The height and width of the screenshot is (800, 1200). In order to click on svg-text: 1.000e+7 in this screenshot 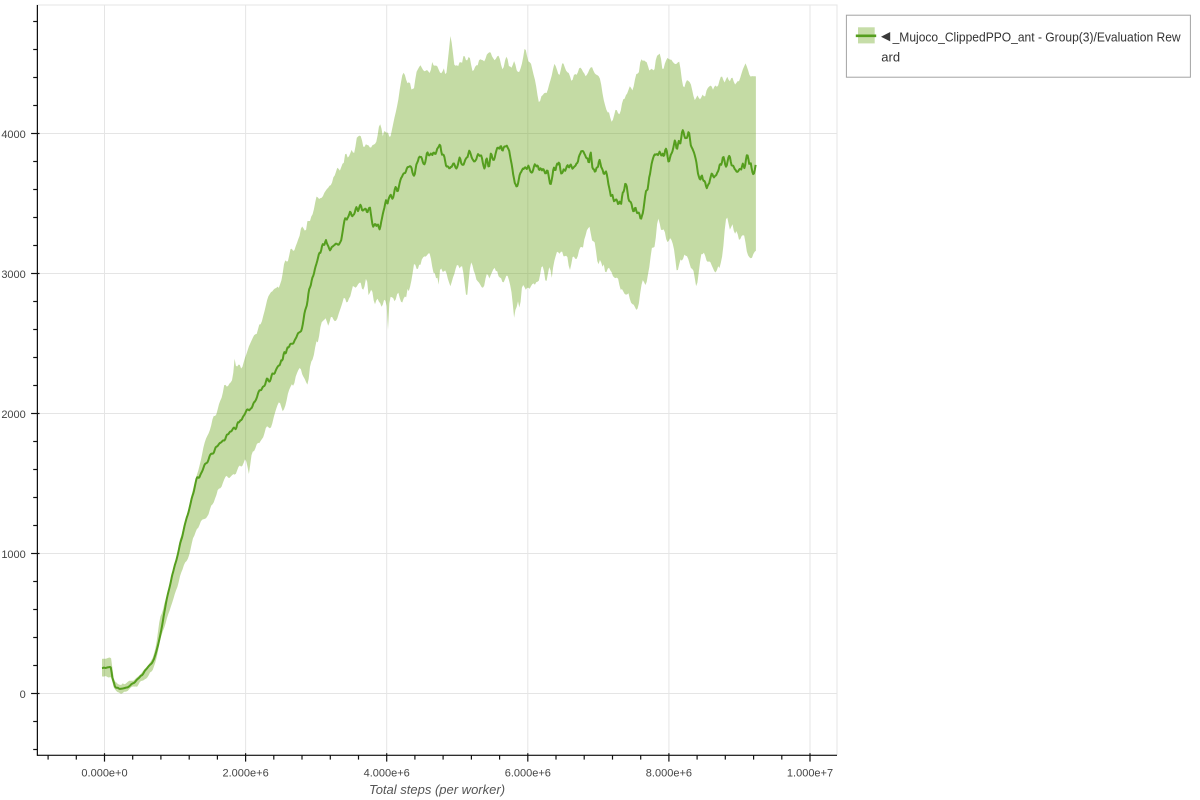, I will do `click(810, 773)`.